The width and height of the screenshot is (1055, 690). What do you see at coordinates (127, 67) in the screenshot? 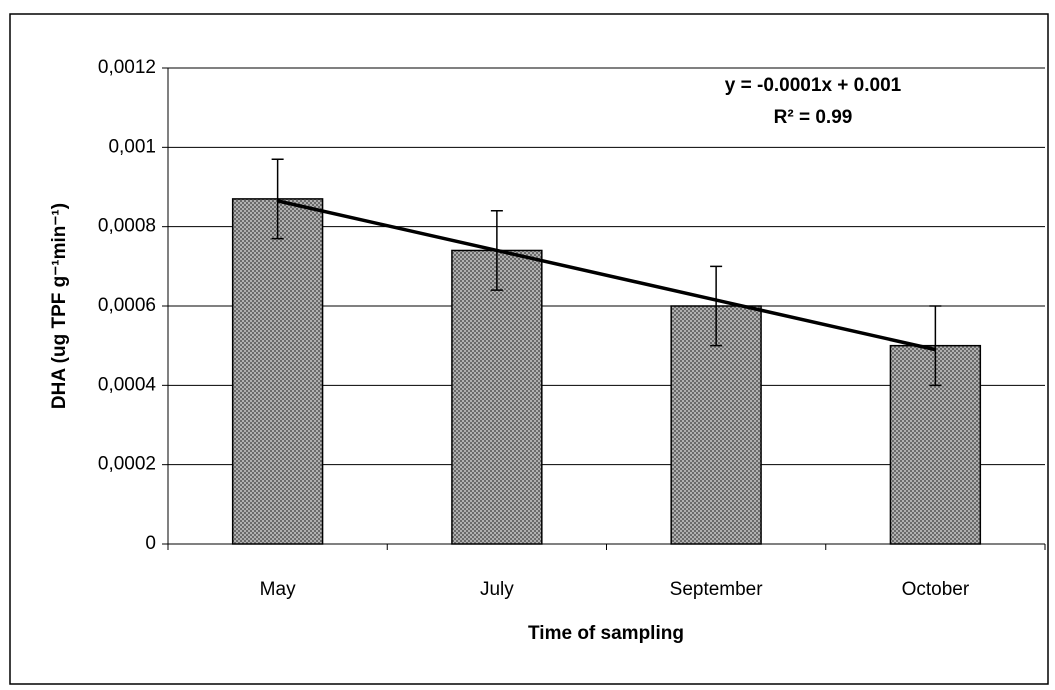
I see `y-tick-label: 0,0012` at bounding box center [127, 67].